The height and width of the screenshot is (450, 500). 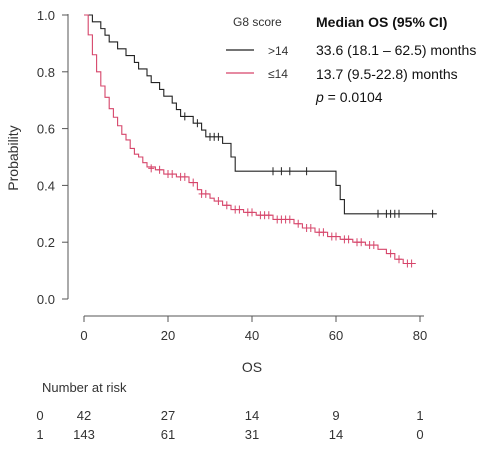 I want to click on p-value: p = 0.0104, so click(x=349, y=97).